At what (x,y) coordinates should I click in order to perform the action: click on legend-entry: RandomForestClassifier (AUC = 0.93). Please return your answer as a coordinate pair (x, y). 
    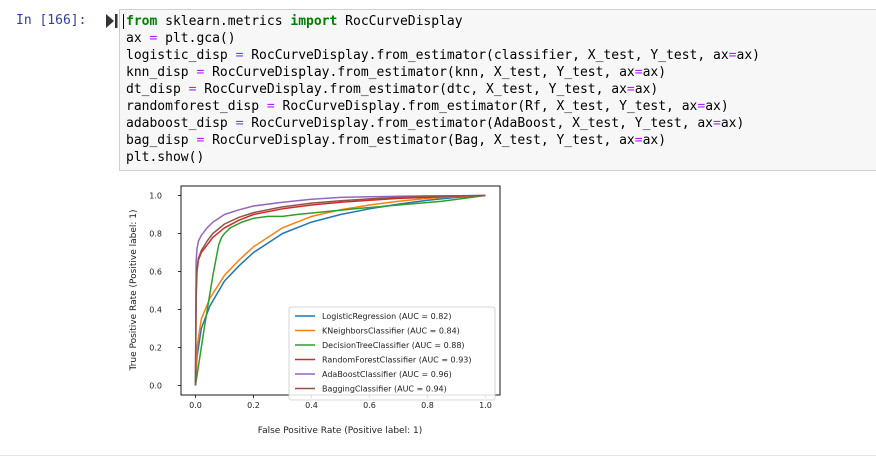
    Looking at the image, I should click on (397, 360).